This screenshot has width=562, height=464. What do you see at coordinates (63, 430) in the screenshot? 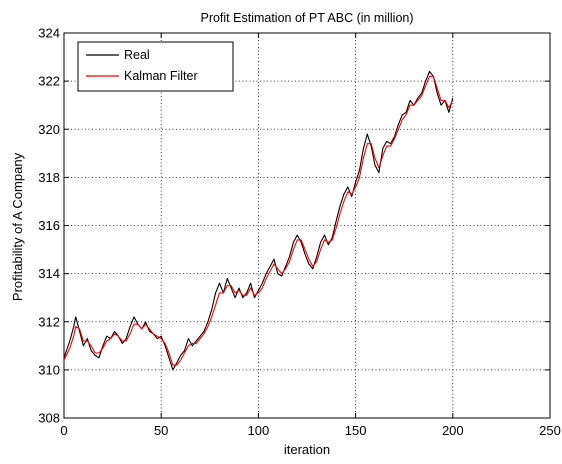
I see `x-tick-label: 0` at bounding box center [63, 430].